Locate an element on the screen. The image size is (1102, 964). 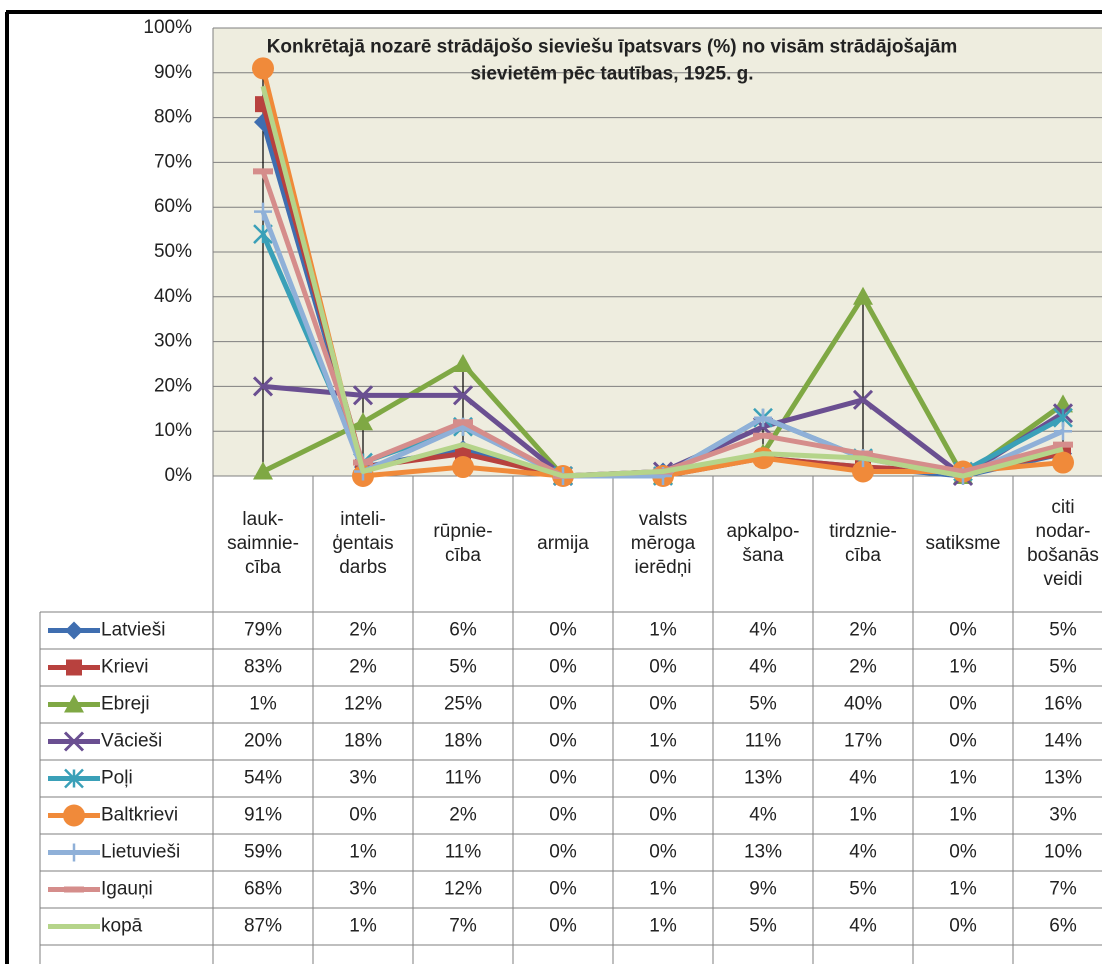
y-tick-label: 10% is located at coordinates (173, 430).